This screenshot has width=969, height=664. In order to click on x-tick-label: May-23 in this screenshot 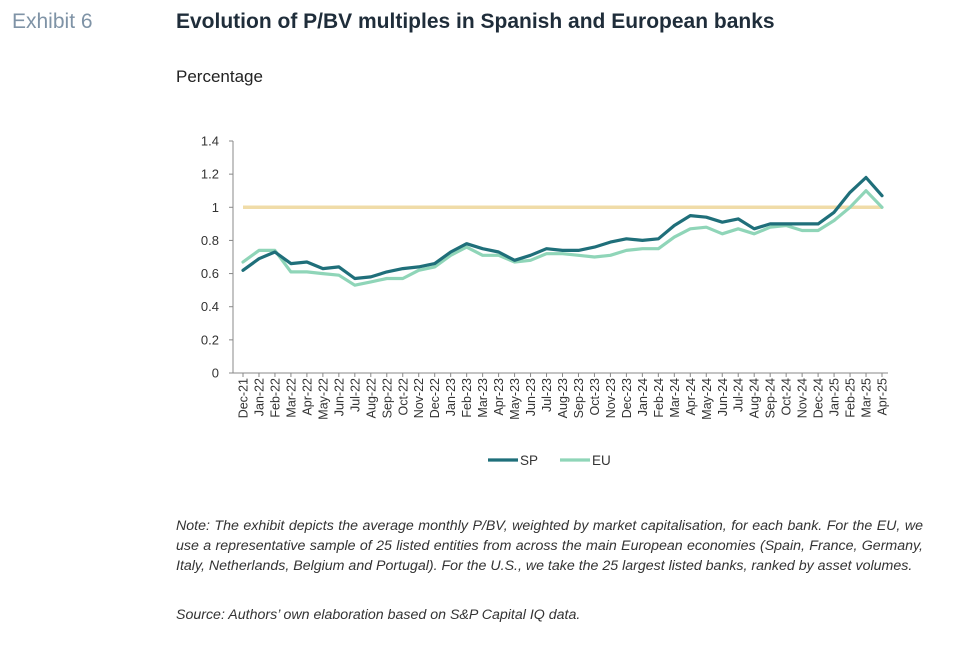, I will do `click(515, 399)`.